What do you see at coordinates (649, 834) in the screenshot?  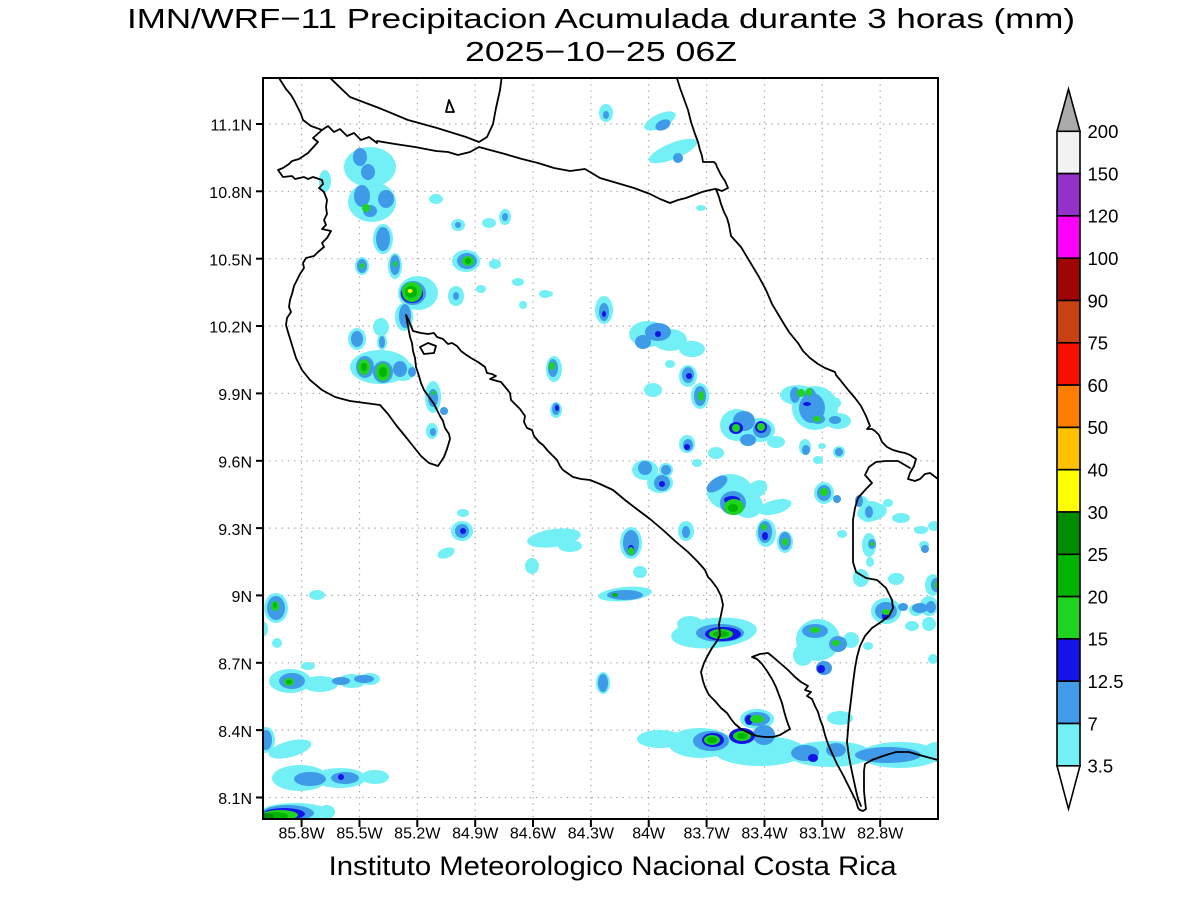 I see `svg-text: 84W` at bounding box center [649, 834].